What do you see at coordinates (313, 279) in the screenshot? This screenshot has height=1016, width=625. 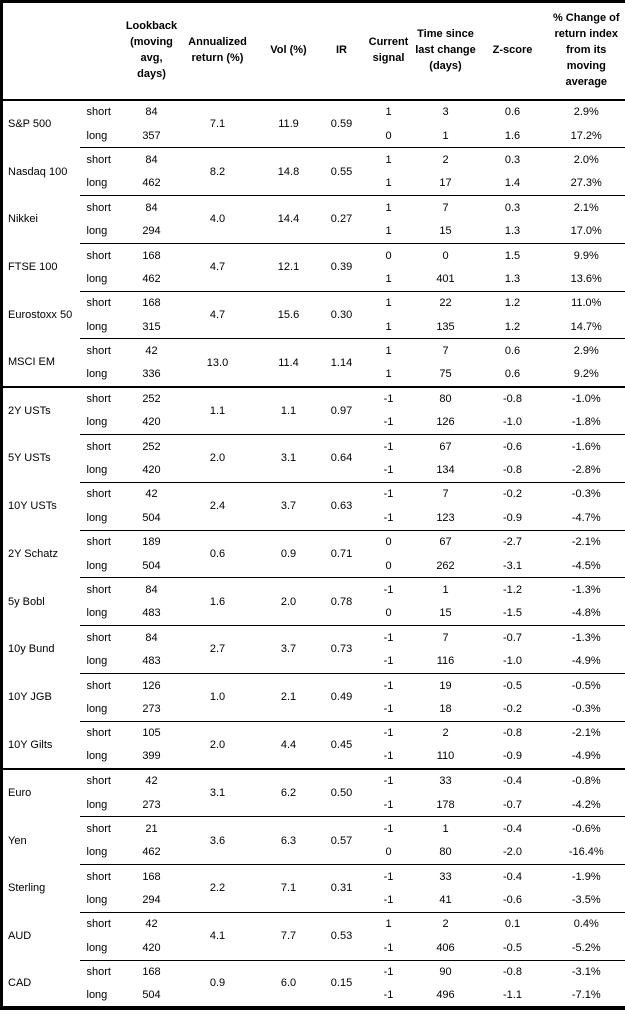 I see `table-row-long: long 462 1 401 1.3 13.6%` at bounding box center [313, 279].